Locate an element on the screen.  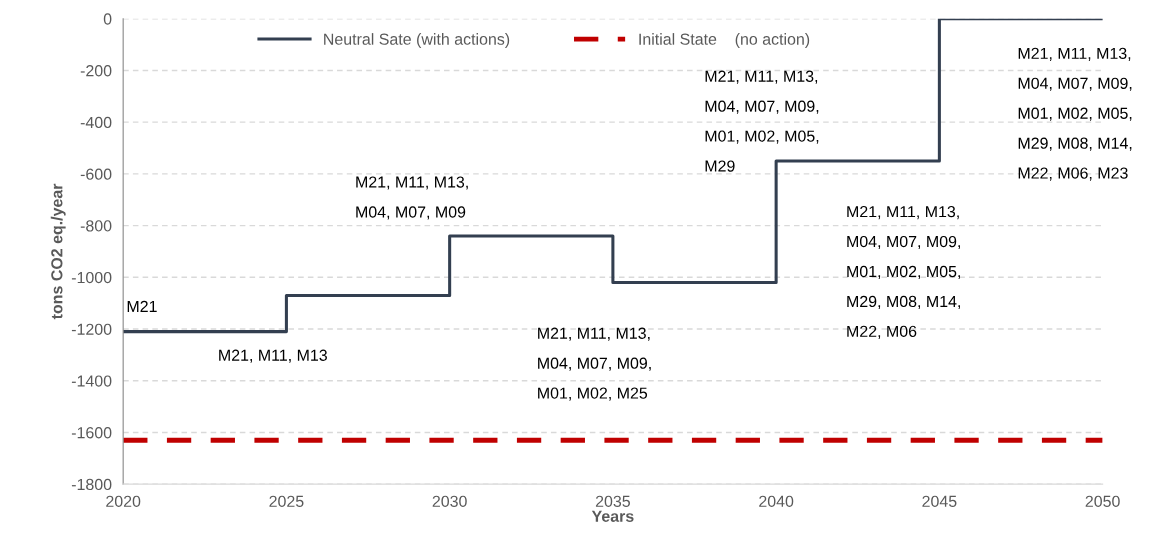
y-tick-label: -1800 is located at coordinates (91, 484).